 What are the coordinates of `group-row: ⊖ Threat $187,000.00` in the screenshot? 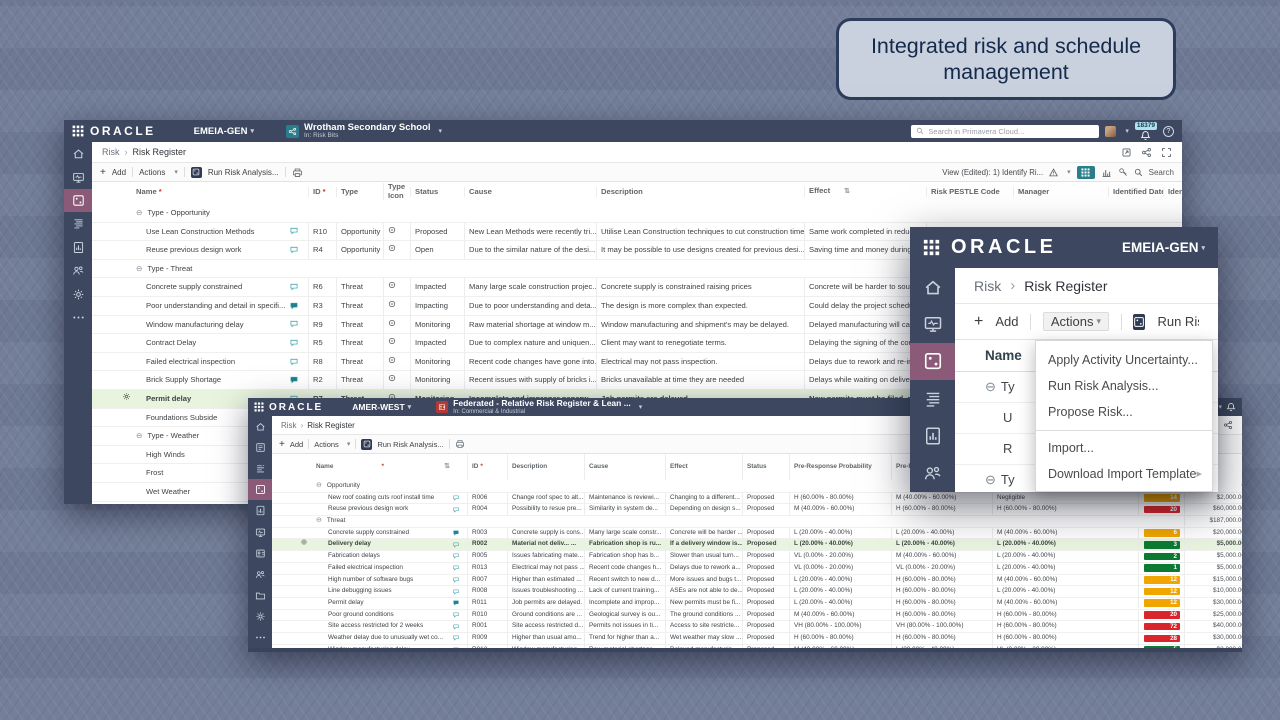 It's located at (757, 522).